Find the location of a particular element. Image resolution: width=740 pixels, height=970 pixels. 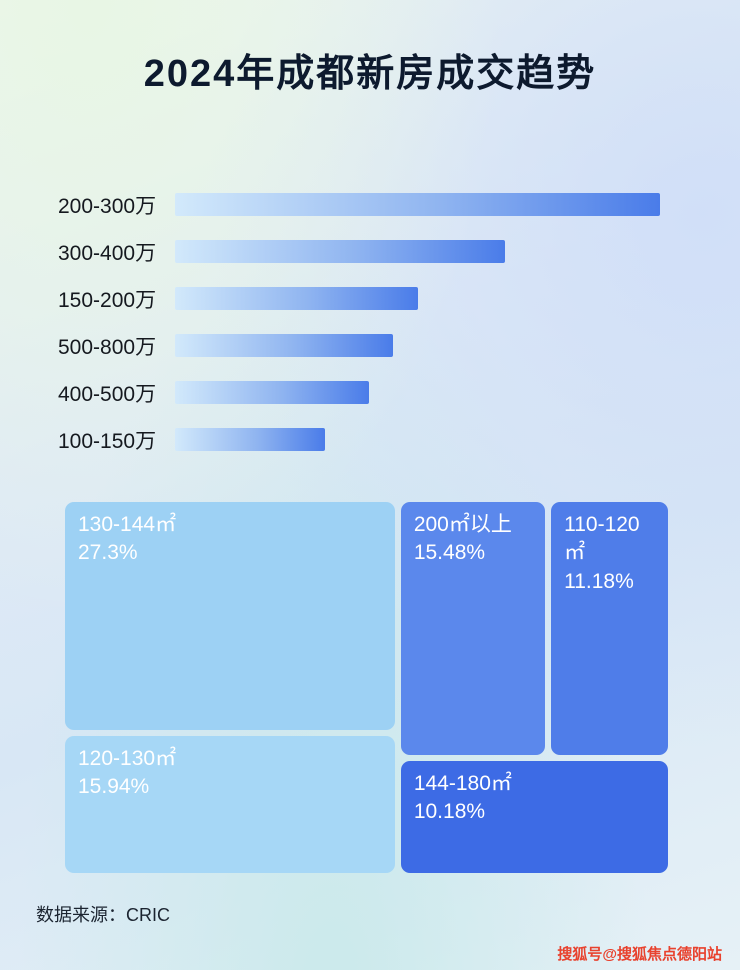

block-percentage: 15.94% is located at coordinates (114, 787).